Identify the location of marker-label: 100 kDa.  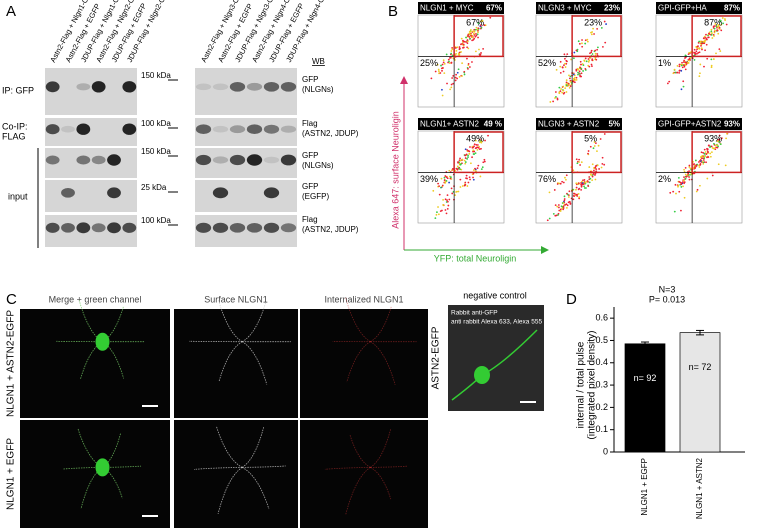
(156, 123).